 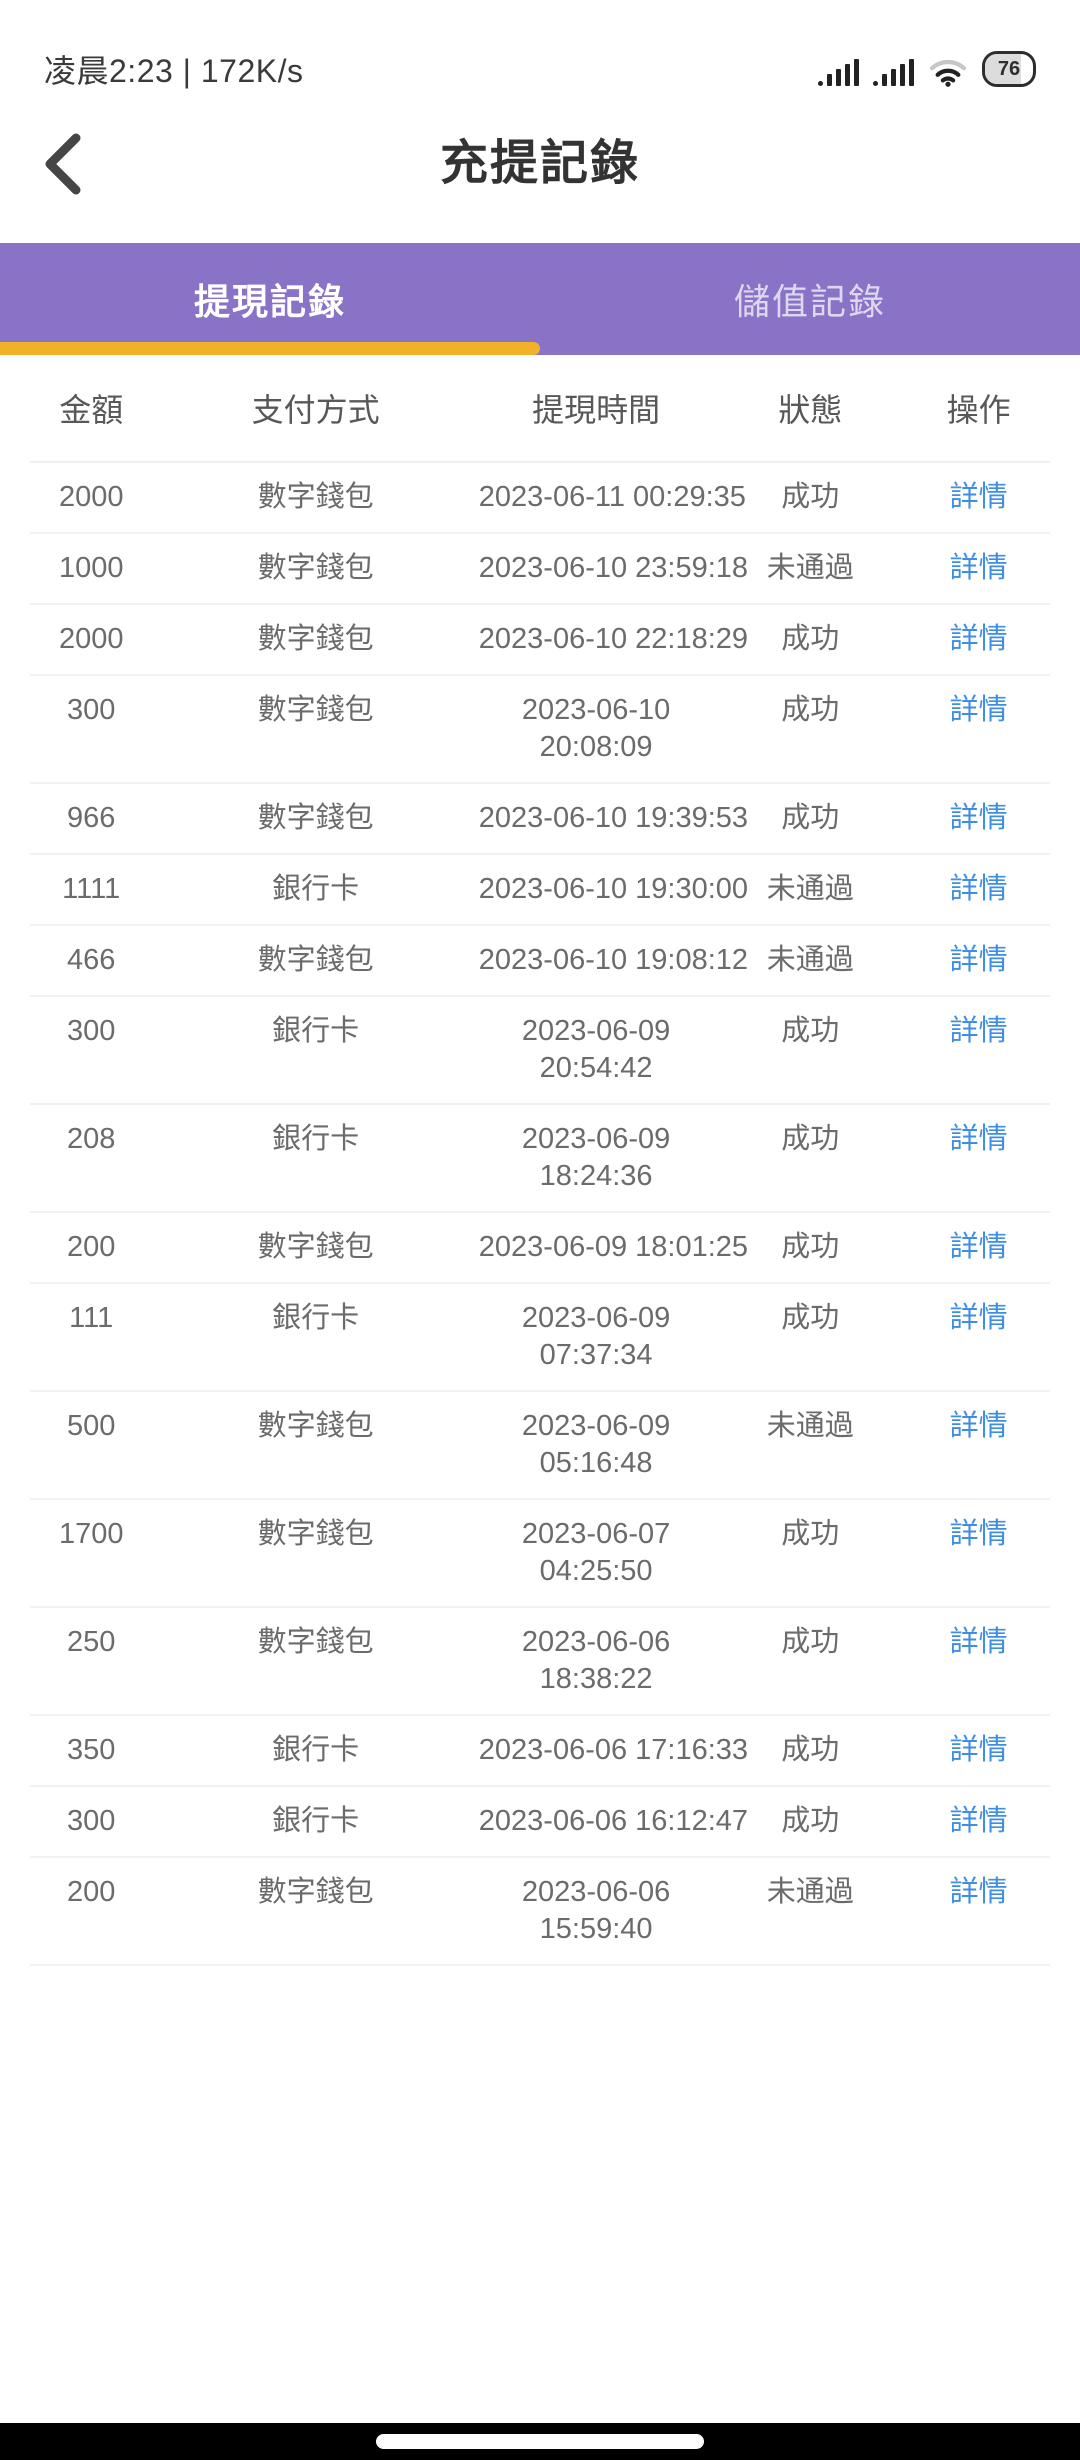 I want to click on table-row: 200 數字錢包 2023-06-09 18:01:25 成功 詳情, so click(x=540, y=1248).